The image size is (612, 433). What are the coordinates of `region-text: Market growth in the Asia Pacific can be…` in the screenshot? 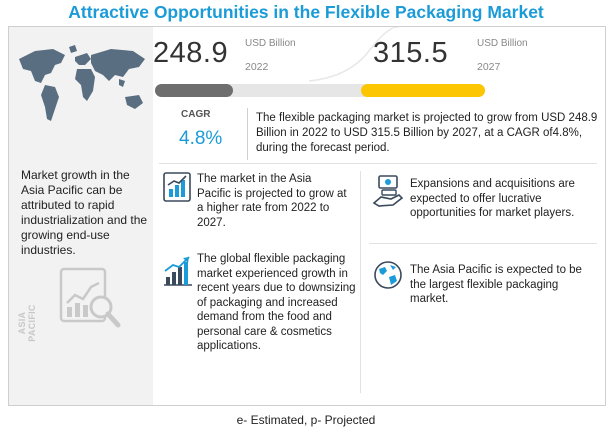 It's located at (84, 212).